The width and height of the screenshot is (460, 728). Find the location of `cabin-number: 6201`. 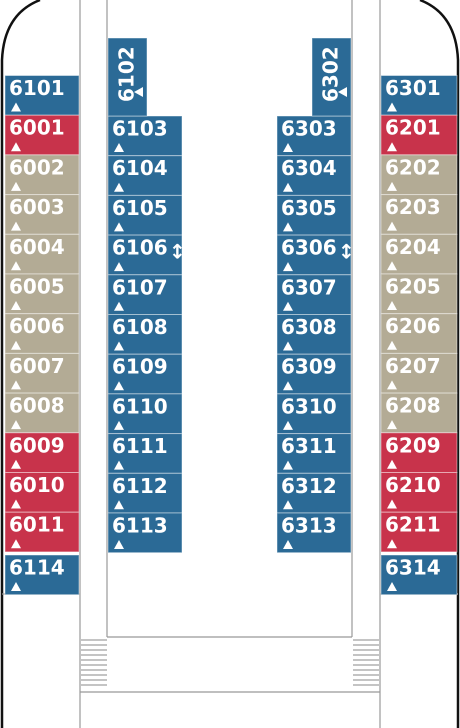

cabin-number: 6201 is located at coordinates (413, 128).